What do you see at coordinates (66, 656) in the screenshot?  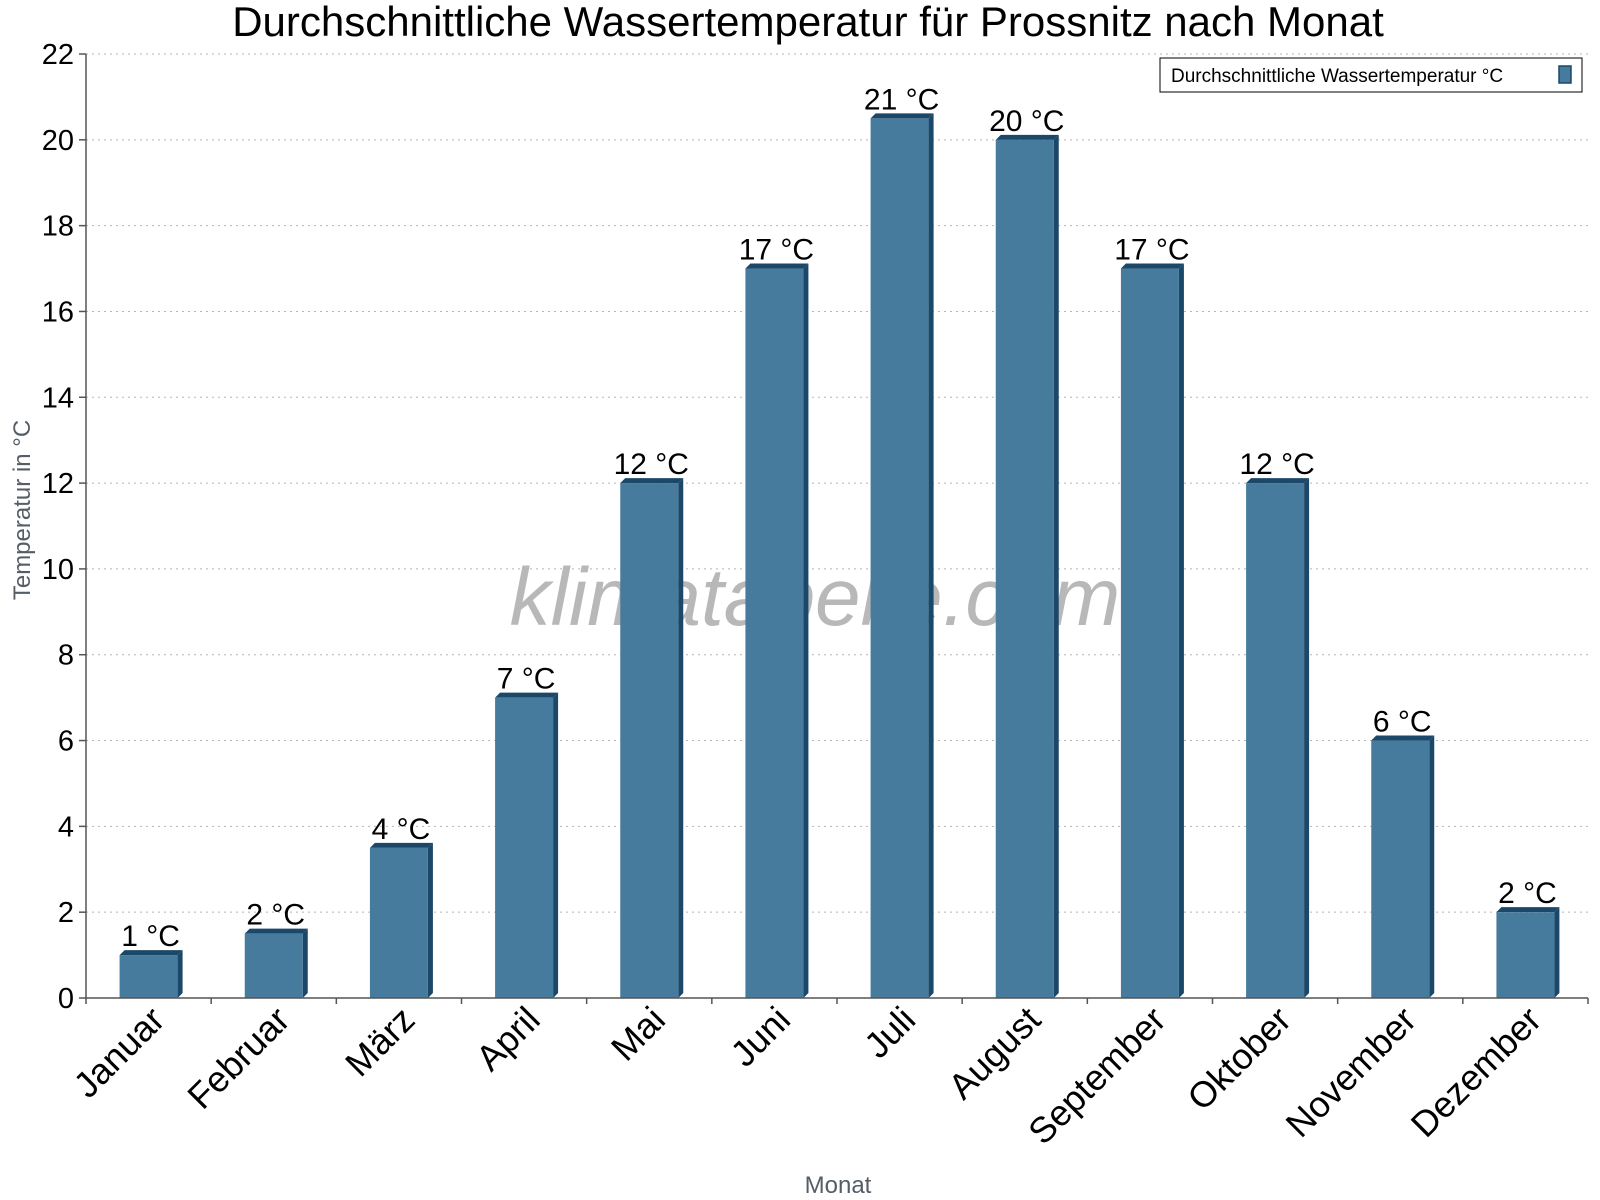 I see `y-tick-label: 8` at bounding box center [66, 656].